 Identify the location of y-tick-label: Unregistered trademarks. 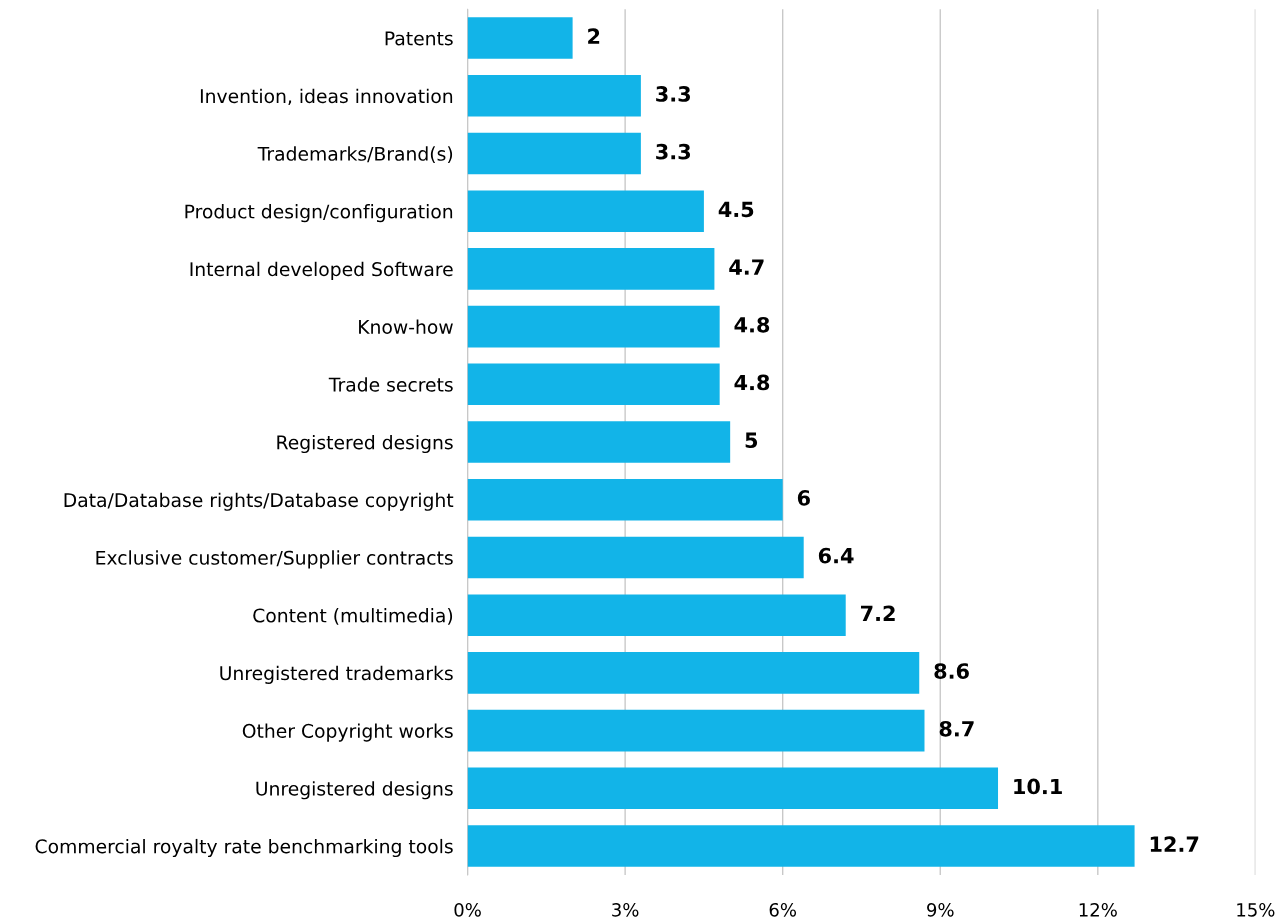
(336, 674).